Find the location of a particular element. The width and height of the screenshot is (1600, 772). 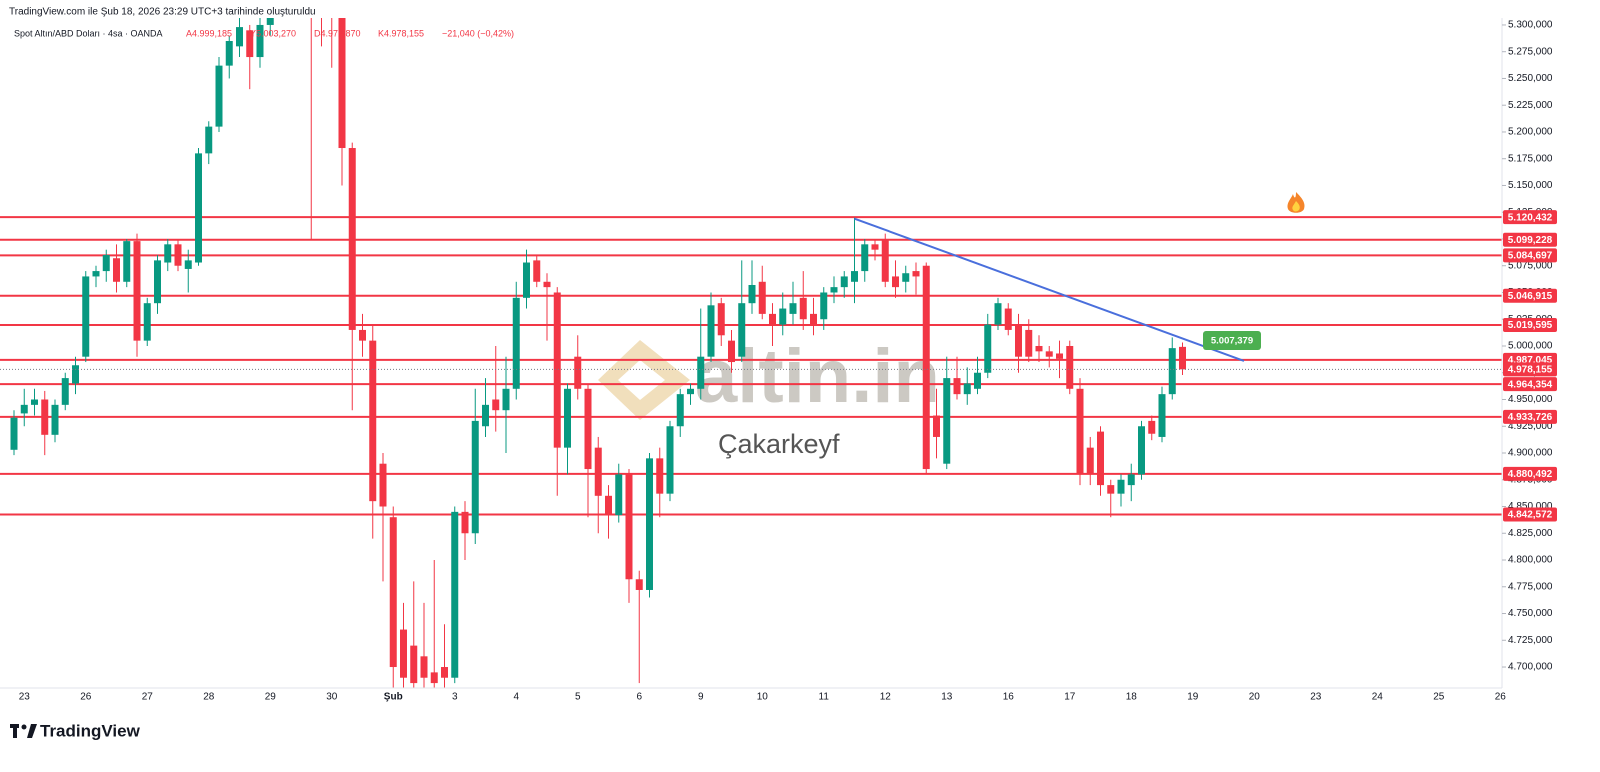

x-tick-label: 5 is located at coordinates (578, 697).